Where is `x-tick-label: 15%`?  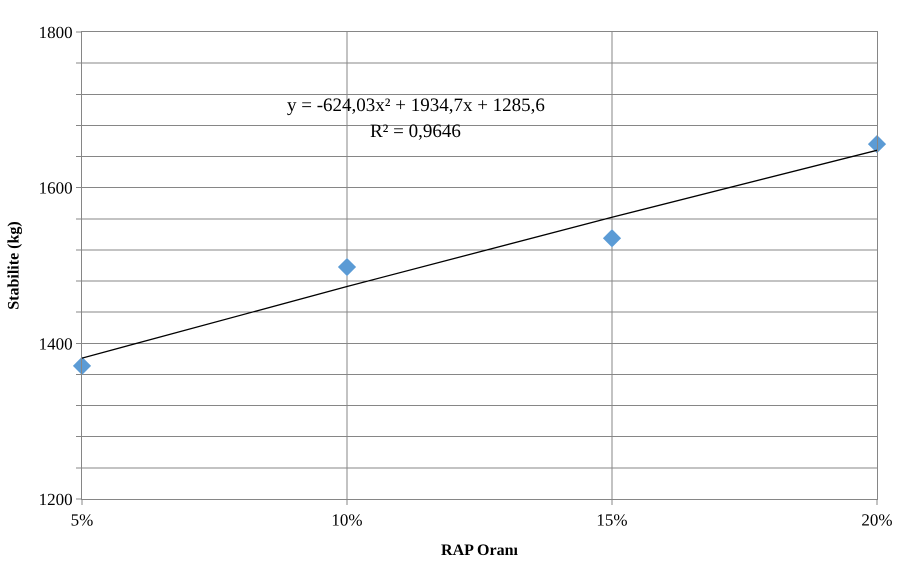 x-tick-label: 15% is located at coordinates (612, 520).